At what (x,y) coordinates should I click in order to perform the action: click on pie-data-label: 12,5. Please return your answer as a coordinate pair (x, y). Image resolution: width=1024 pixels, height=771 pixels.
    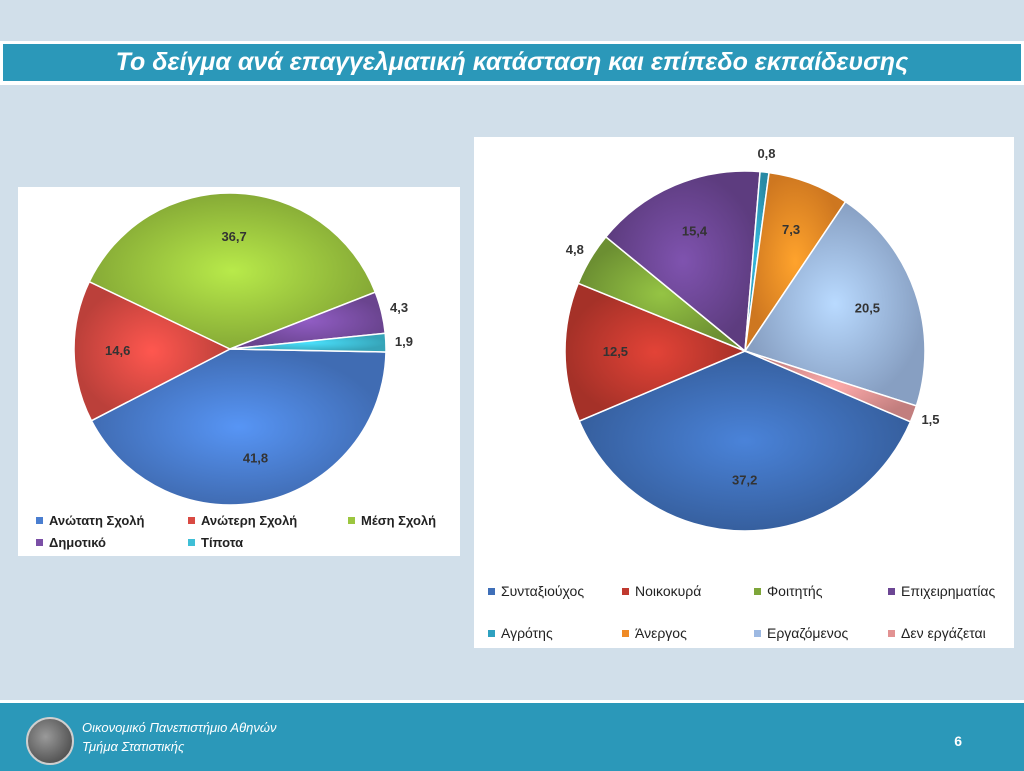
    Looking at the image, I should click on (615, 351).